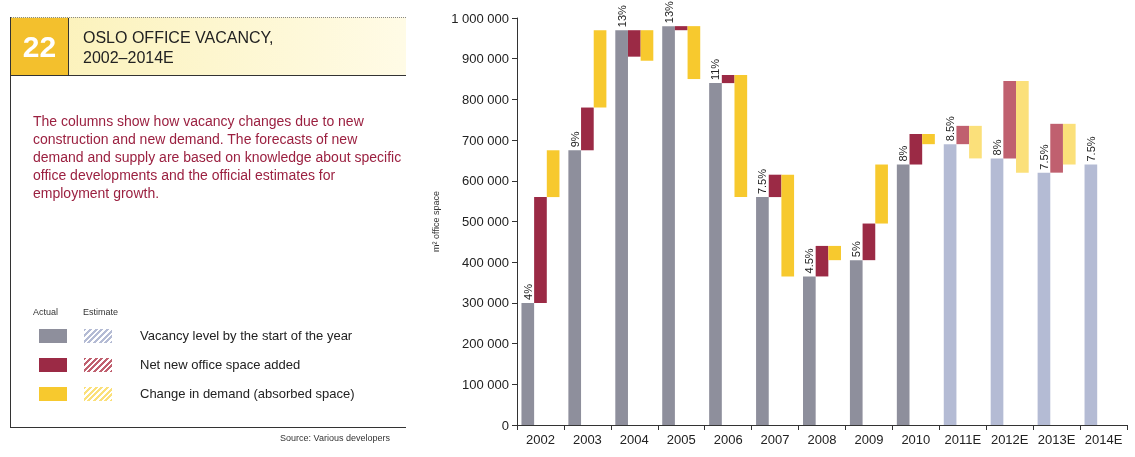 The height and width of the screenshot is (457, 1135). Describe the element at coordinates (485, 59) in the screenshot. I see `y-tick-label: 900 000` at that location.